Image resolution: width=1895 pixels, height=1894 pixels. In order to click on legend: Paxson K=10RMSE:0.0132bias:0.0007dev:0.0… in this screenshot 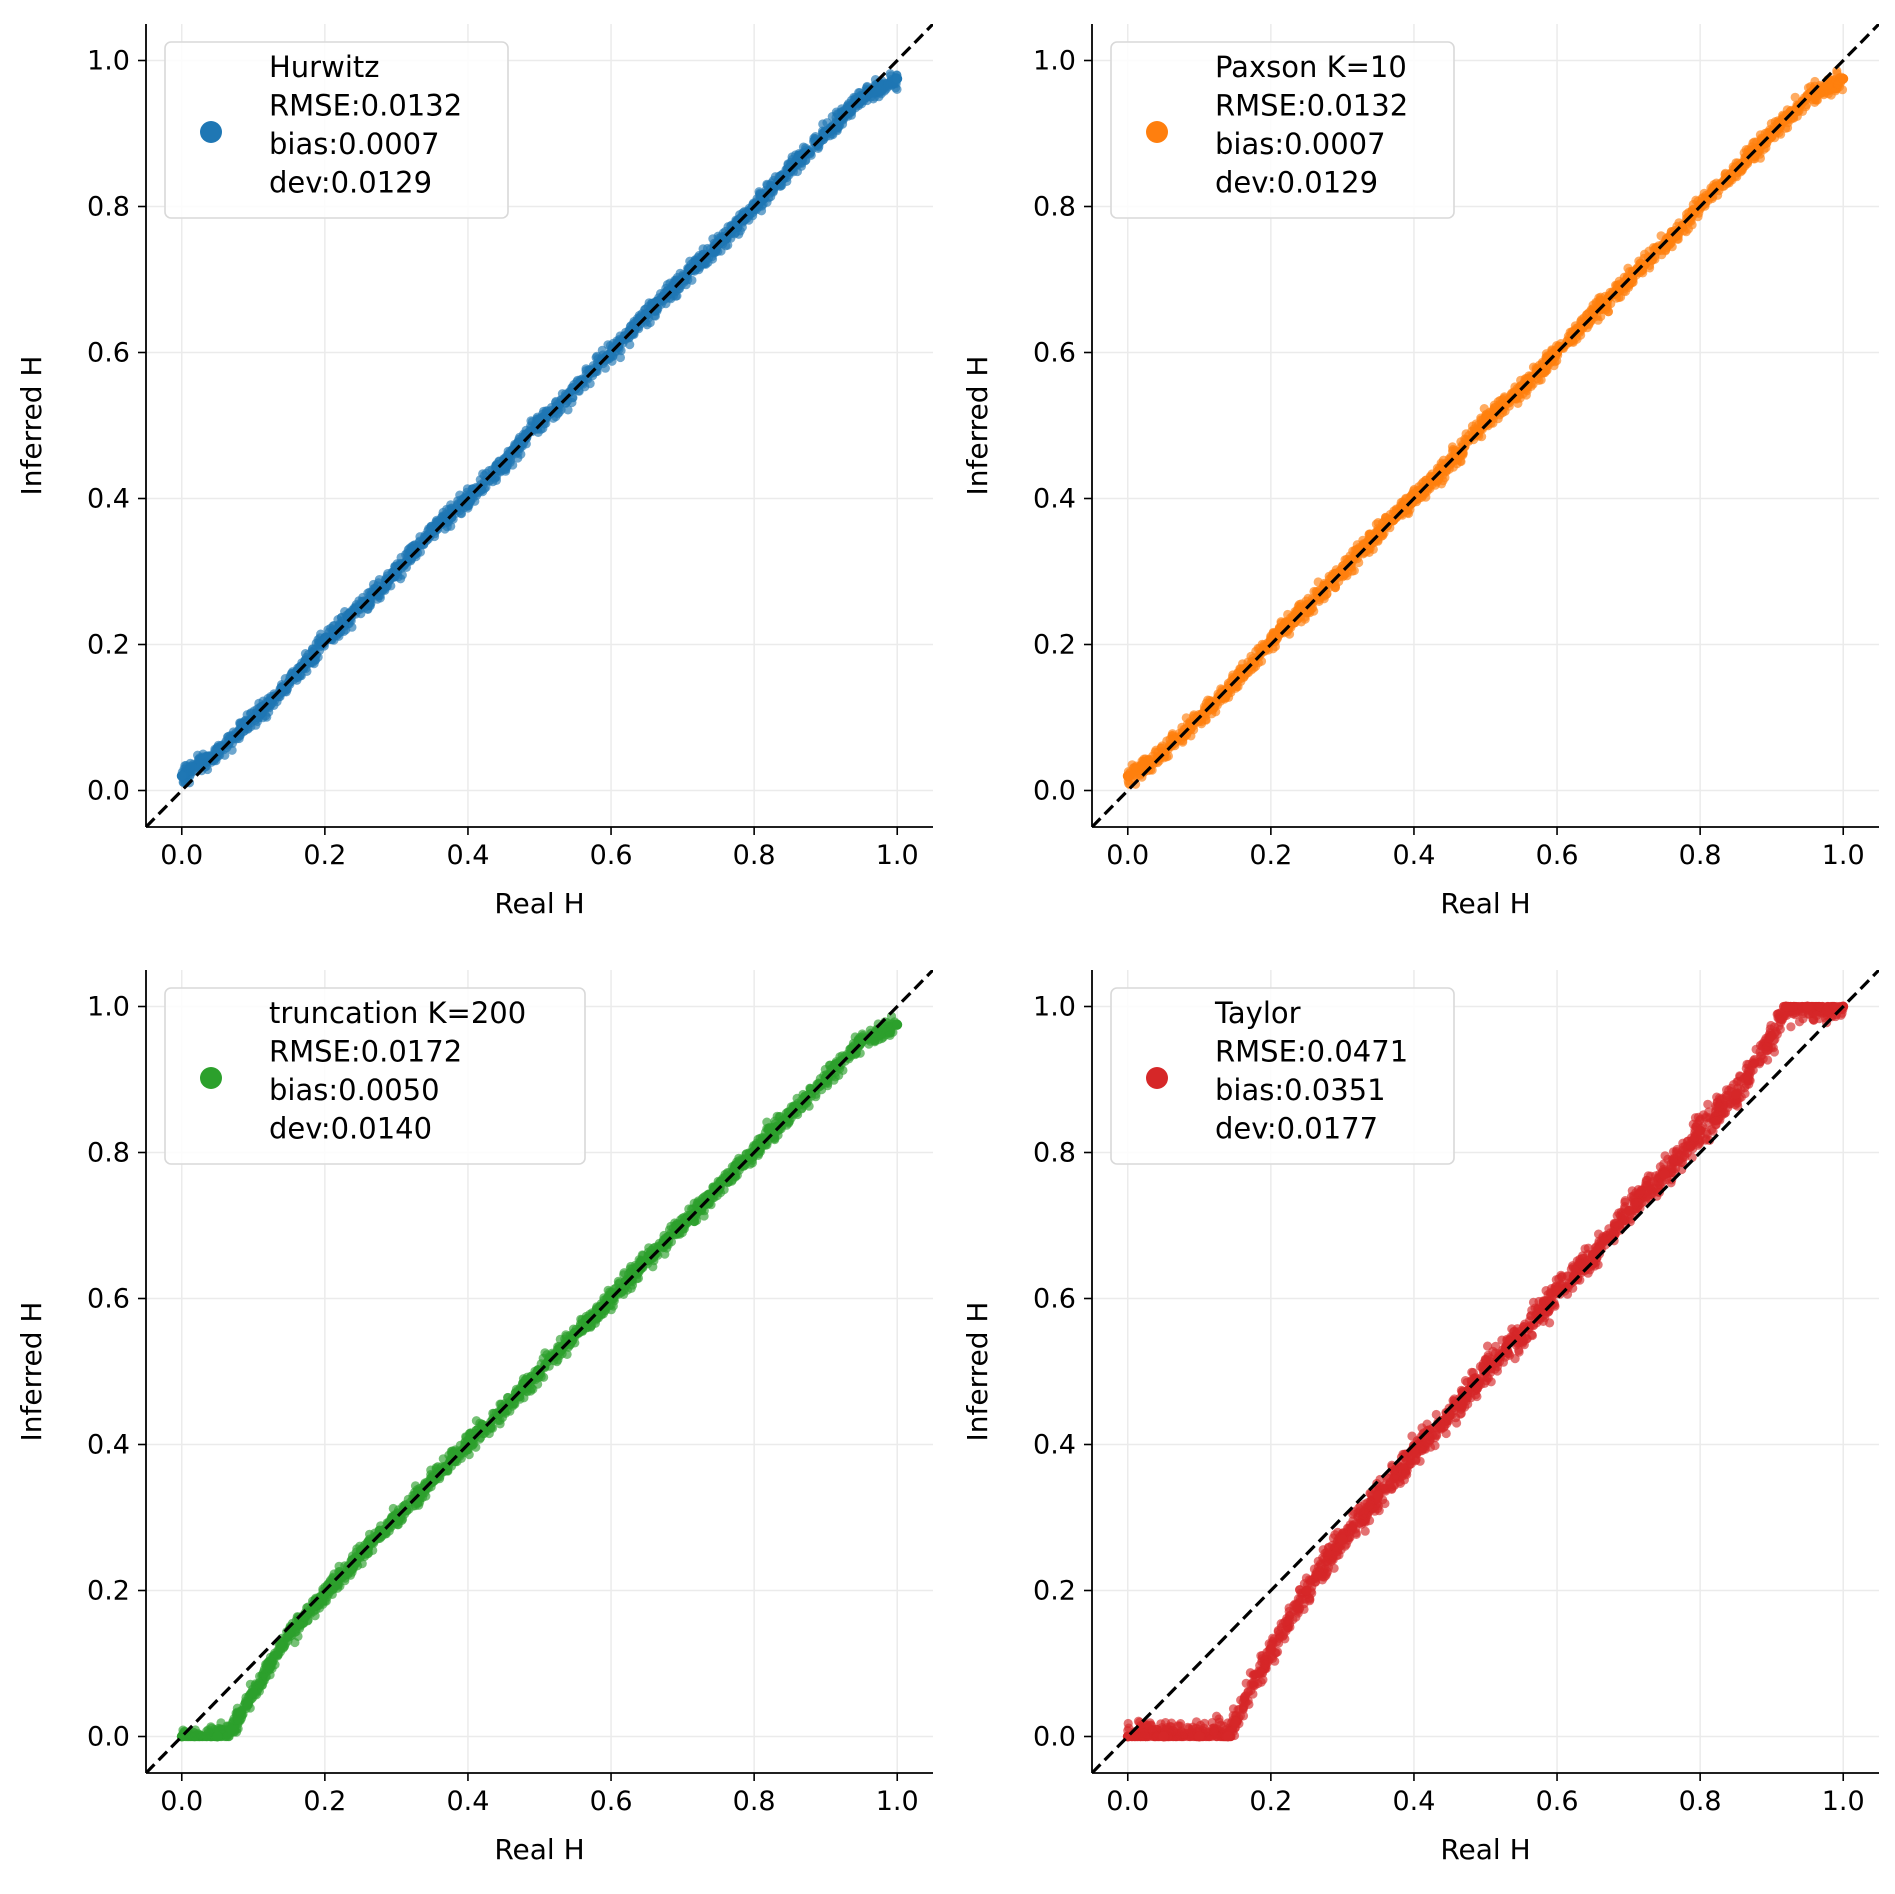, I will do `click(1282, 130)`.